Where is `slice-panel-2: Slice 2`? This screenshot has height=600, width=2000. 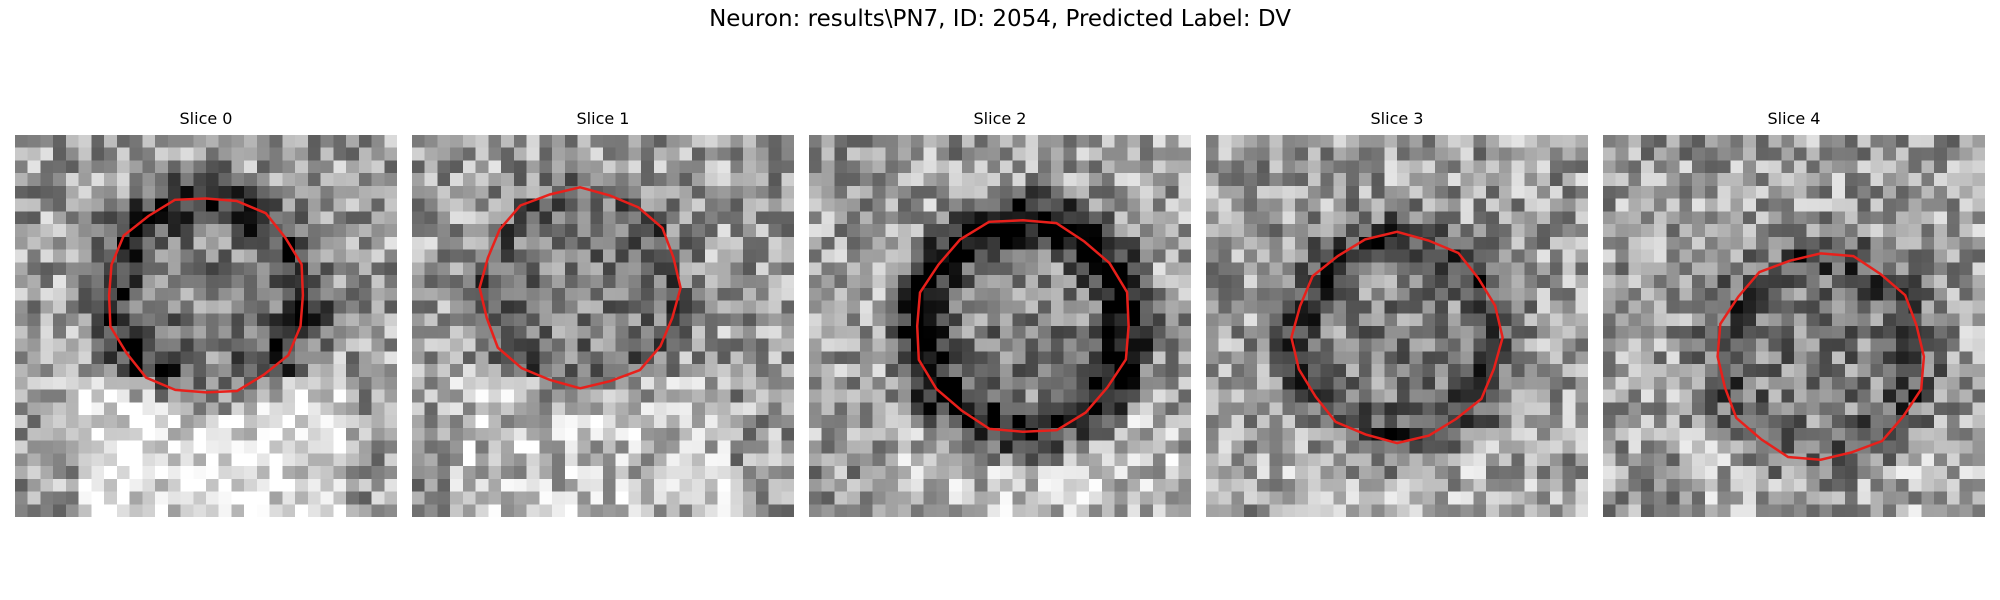 slice-panel-2: Slice 2 is located at coordinates (1000, 312).